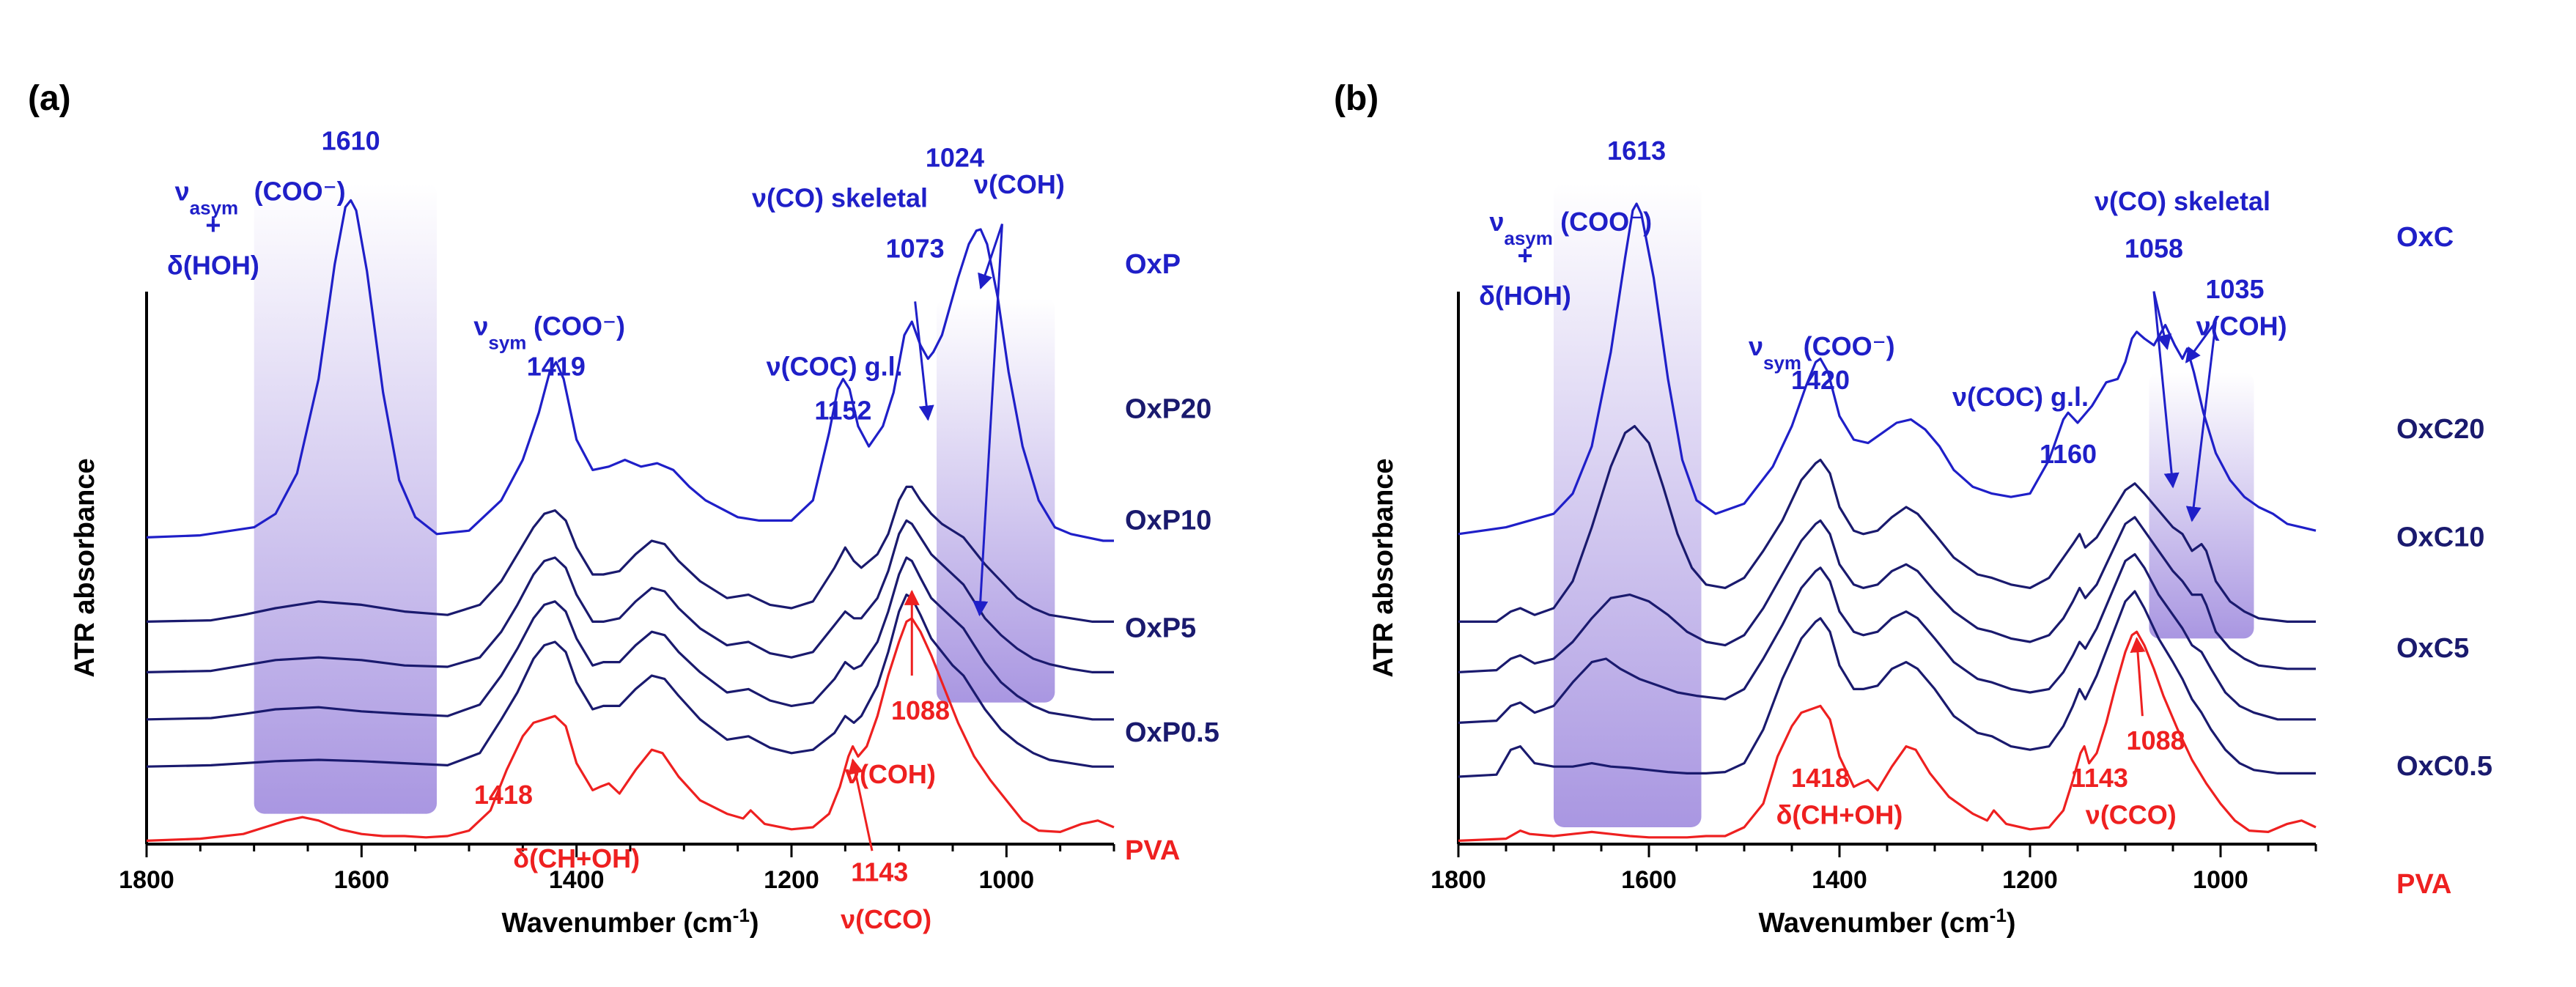 This screenshot has height=987, width=2576. I want to click on annotation-b-coc: ν(COC) g.l., so click(2020, 397).